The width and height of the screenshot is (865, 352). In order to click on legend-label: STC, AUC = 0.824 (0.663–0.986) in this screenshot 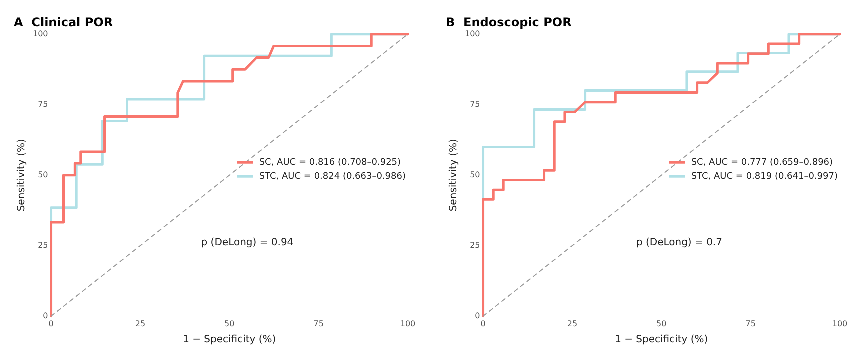, I will do `click(332, 177)`.